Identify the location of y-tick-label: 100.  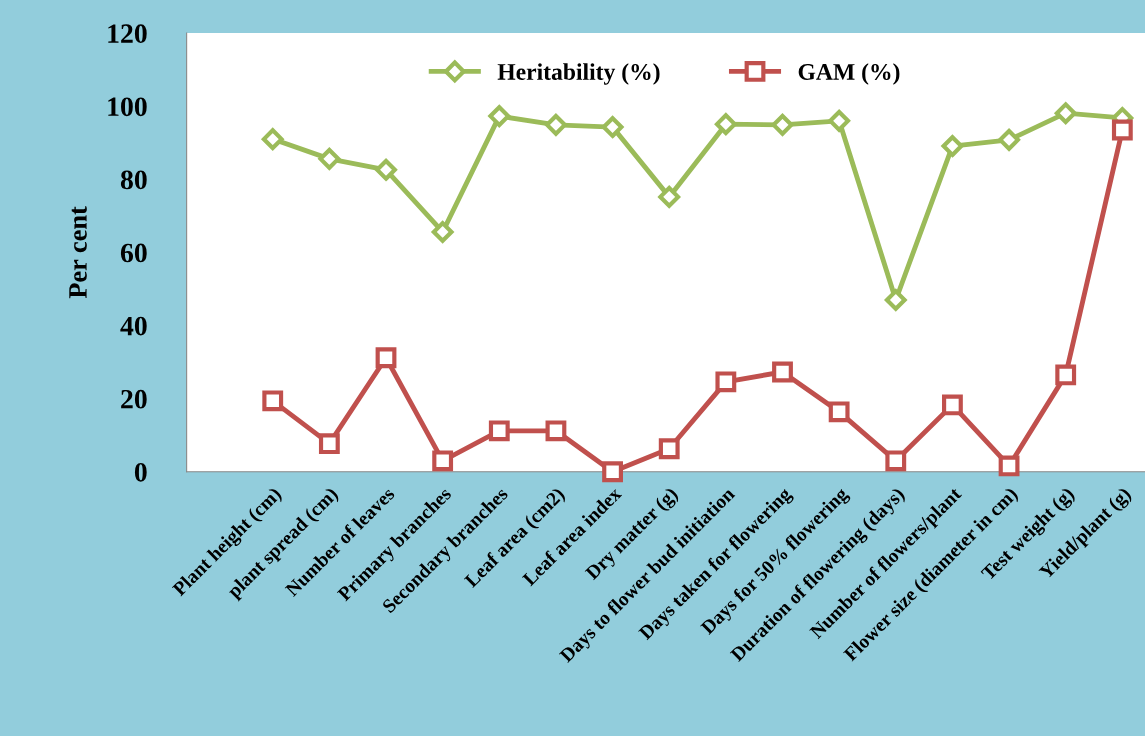
(127, 107).